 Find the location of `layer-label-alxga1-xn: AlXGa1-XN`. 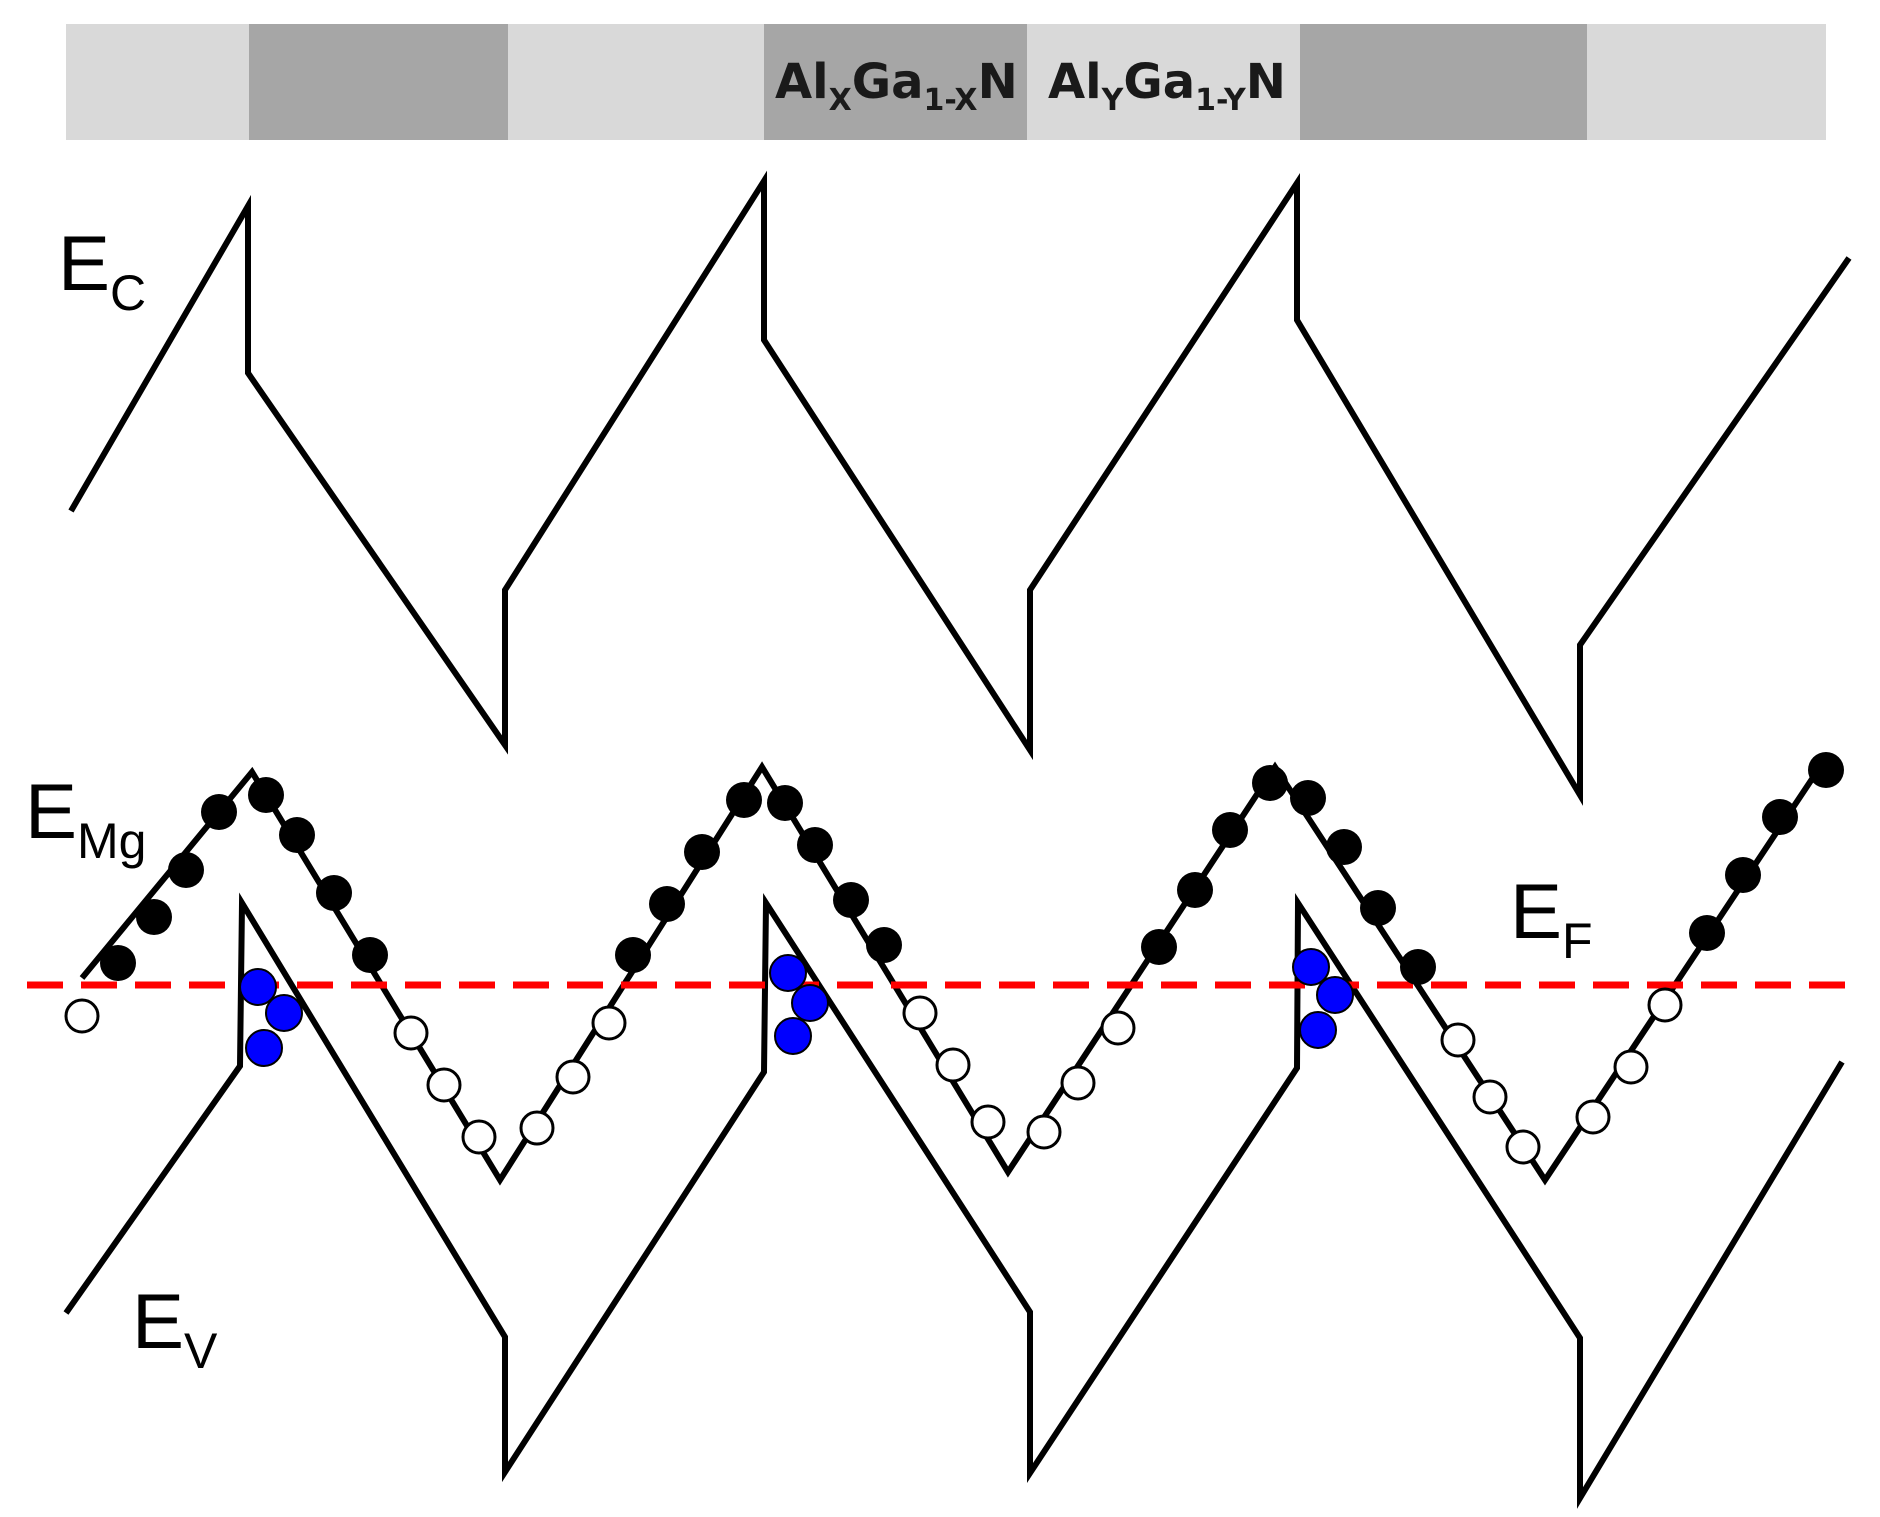

layer-label-alxga1-xn: AlXGa1-XN is located at coordinates (896, 86).